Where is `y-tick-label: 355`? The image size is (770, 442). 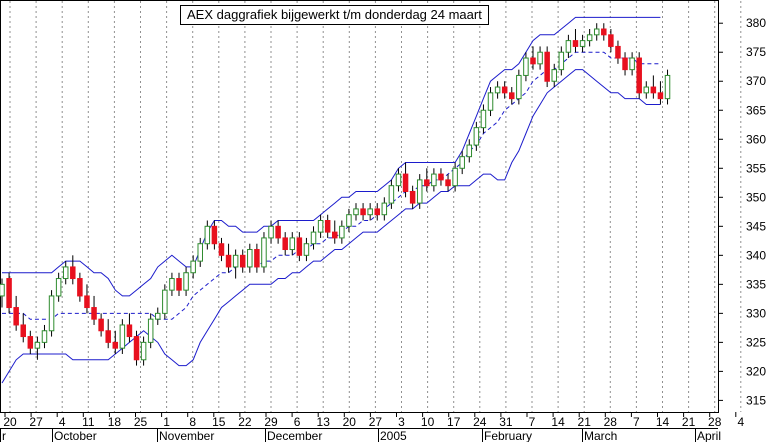
y-tick-label: 355 is located at coordinates (756, 168).